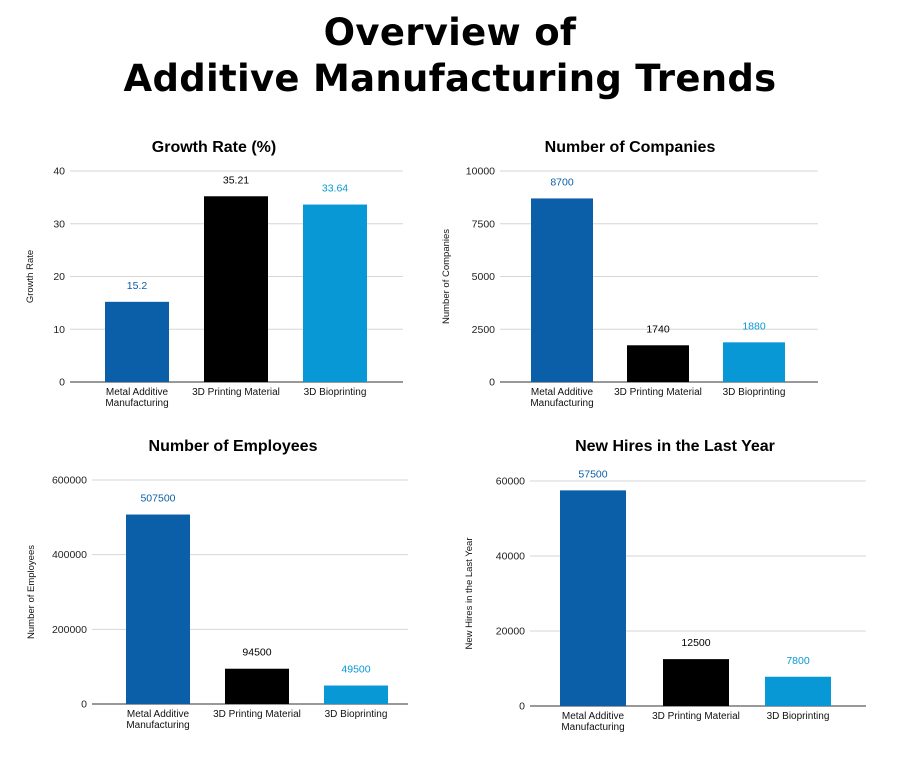 The height and width of the screenshot is (759, 900). Describe the element at coordinates (355, 670) in the screenshot. I see `data-label-3d-bioprinting: 49500` at that location.